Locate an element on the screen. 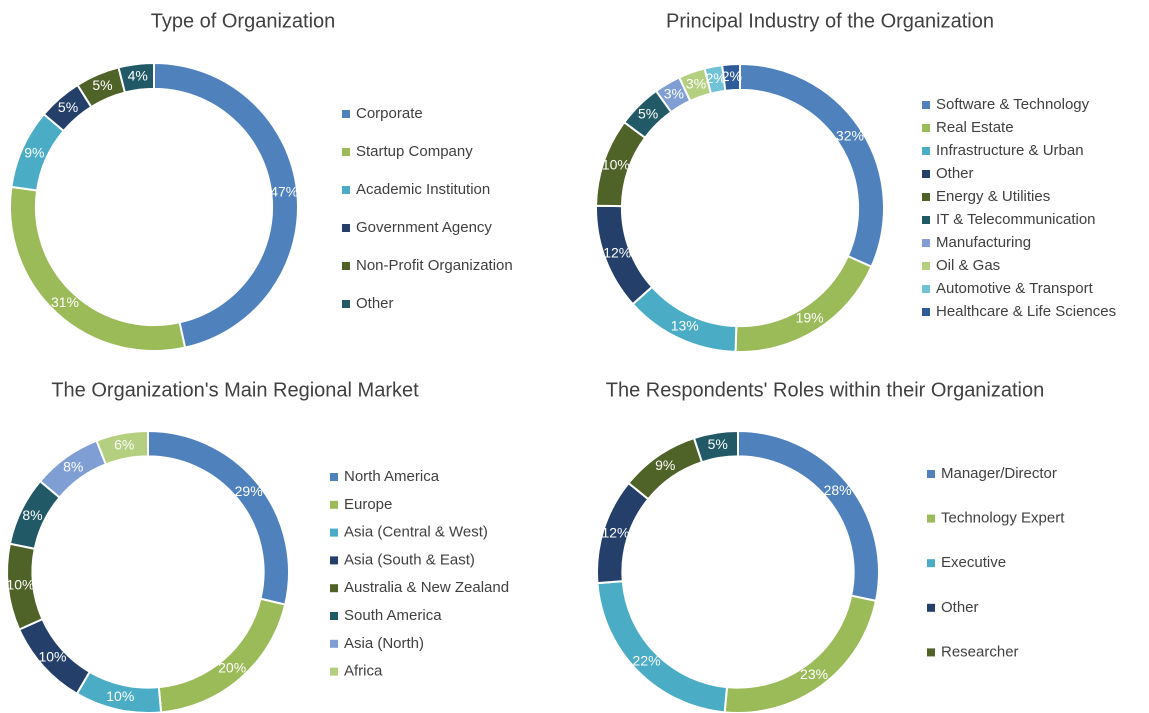 Image resolution: width=1149 pixels, height=713 pixels. legend-label: Real Estate is located at coordinates (975, 127).